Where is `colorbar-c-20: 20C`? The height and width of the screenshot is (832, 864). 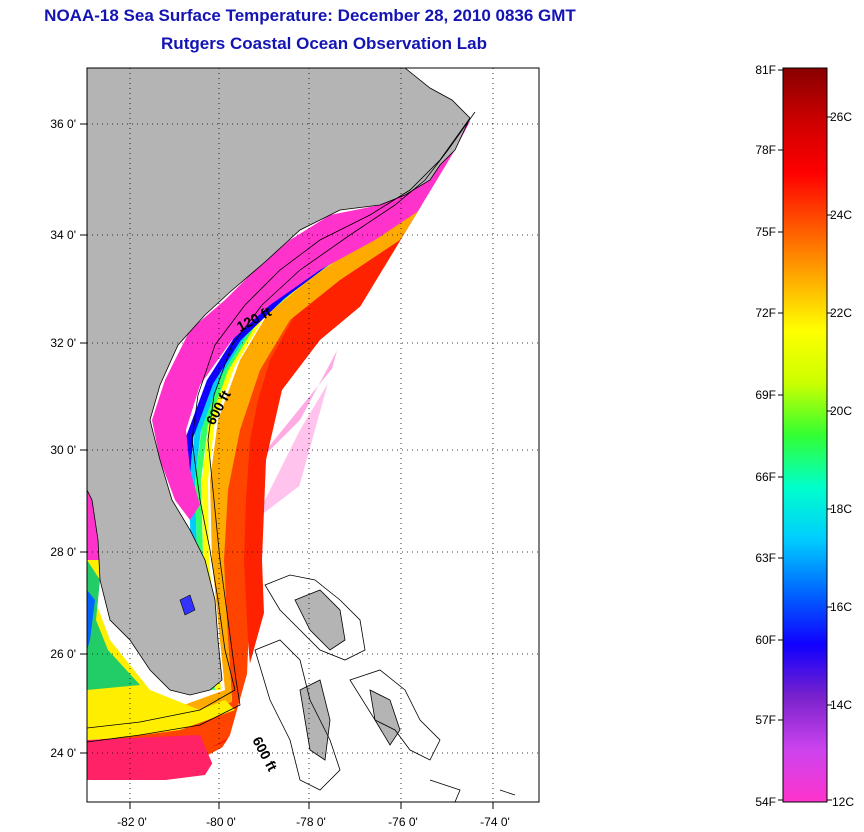 colorbar-c-20: 20C is located at coordinates (841, 411).